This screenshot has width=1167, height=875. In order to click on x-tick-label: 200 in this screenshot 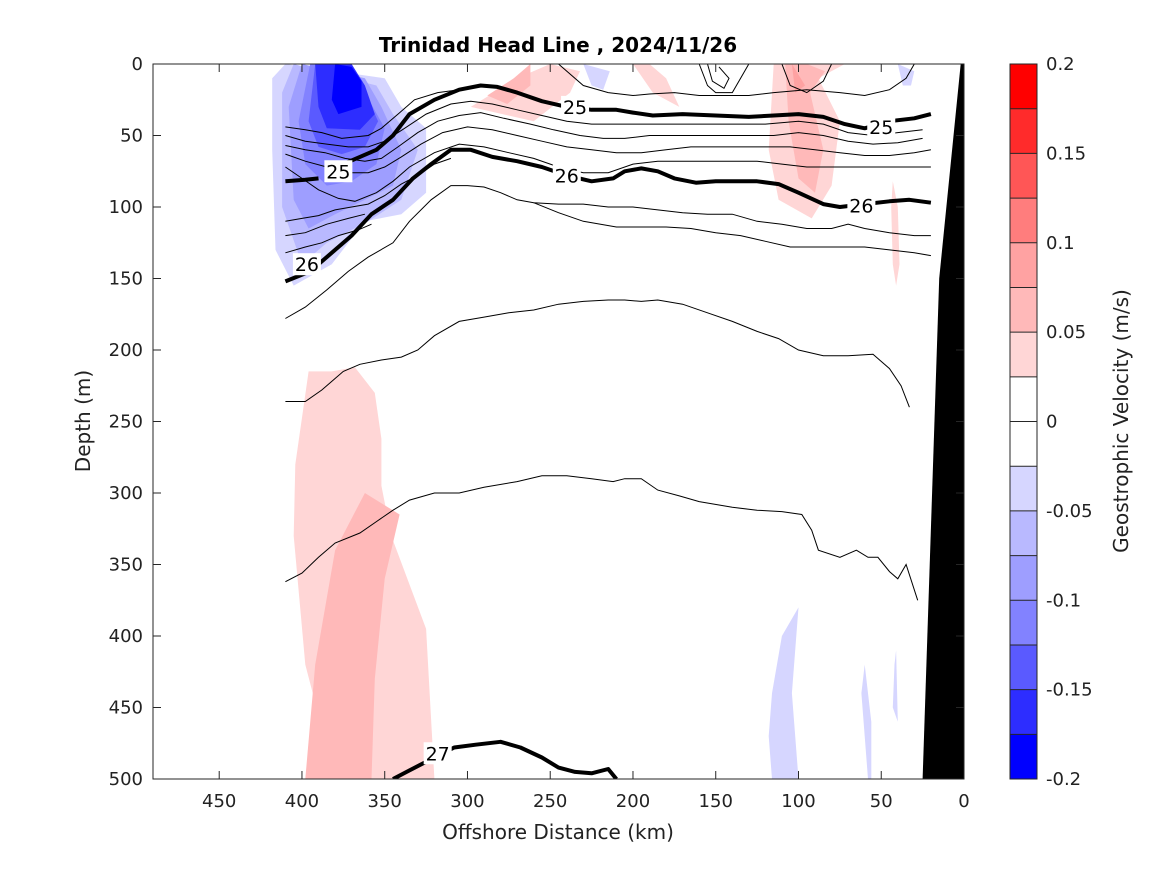, I will do `click(633, 801)`.